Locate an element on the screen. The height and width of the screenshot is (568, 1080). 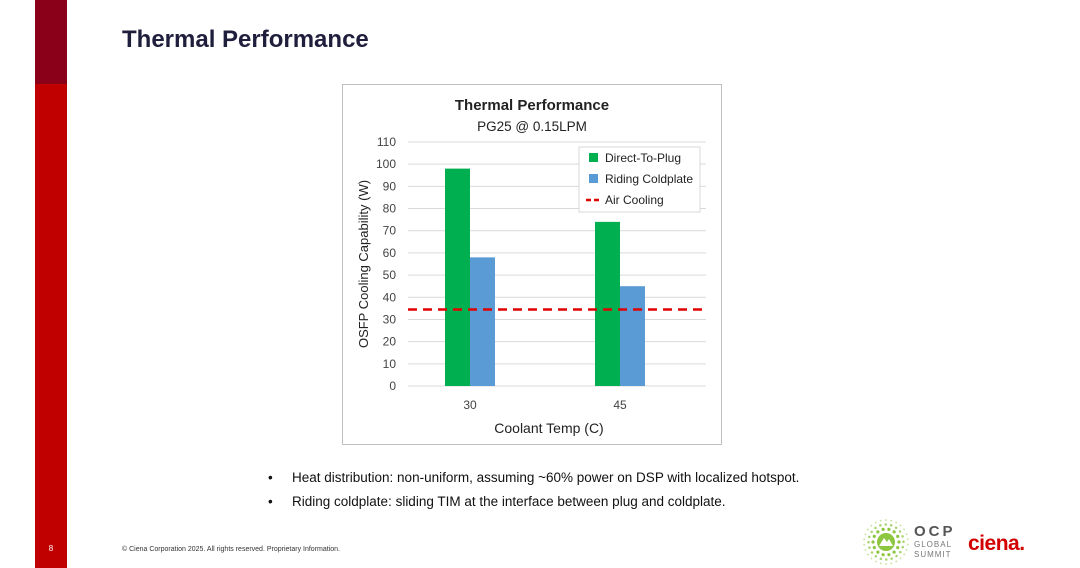
legend-box is located at coordinates (639, 179).